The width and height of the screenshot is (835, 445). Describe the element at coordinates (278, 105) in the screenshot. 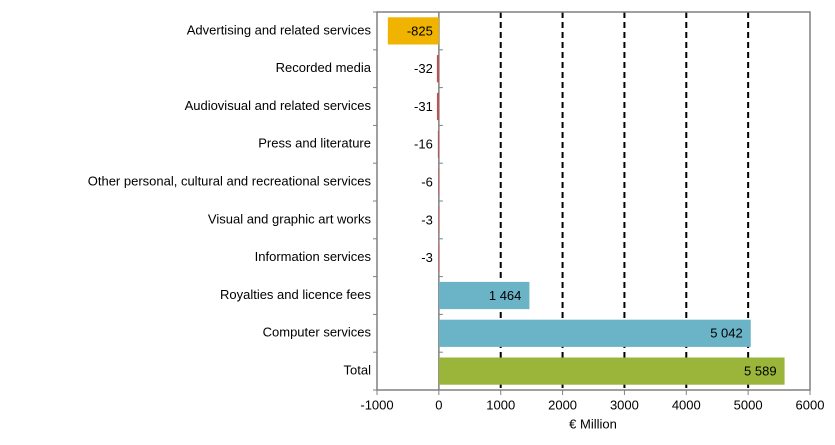

I see `y-tick-label: Audiovisual and related services` at that location.